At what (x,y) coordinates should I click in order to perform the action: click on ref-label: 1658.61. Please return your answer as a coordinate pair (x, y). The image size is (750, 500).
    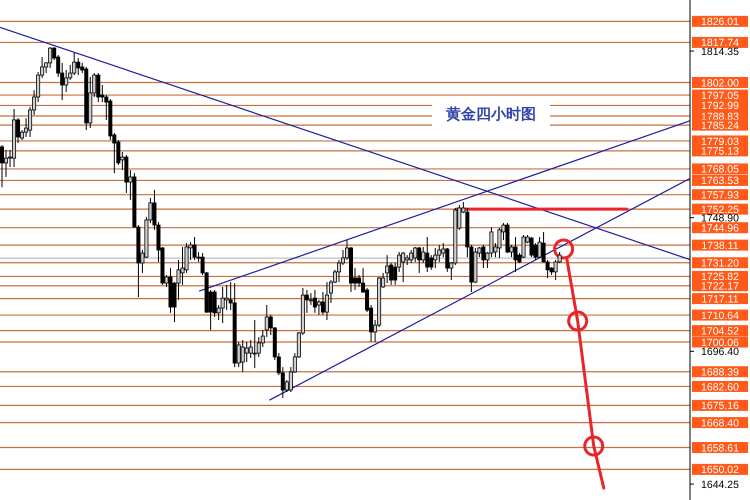
    Looking at the image, I should click on (720, 448).